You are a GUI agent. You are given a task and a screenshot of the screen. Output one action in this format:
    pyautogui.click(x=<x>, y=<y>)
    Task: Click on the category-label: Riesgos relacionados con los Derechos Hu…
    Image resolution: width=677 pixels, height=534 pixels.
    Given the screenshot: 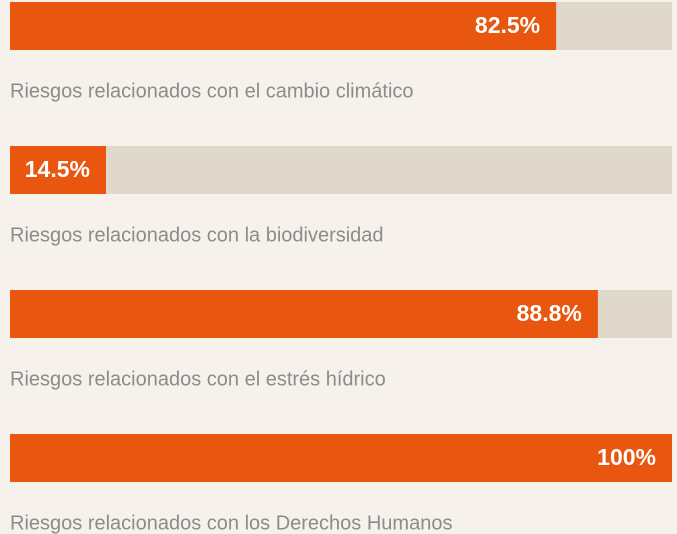 What is the action you would take?
    pyautogui.click(x=231, y=523)
    